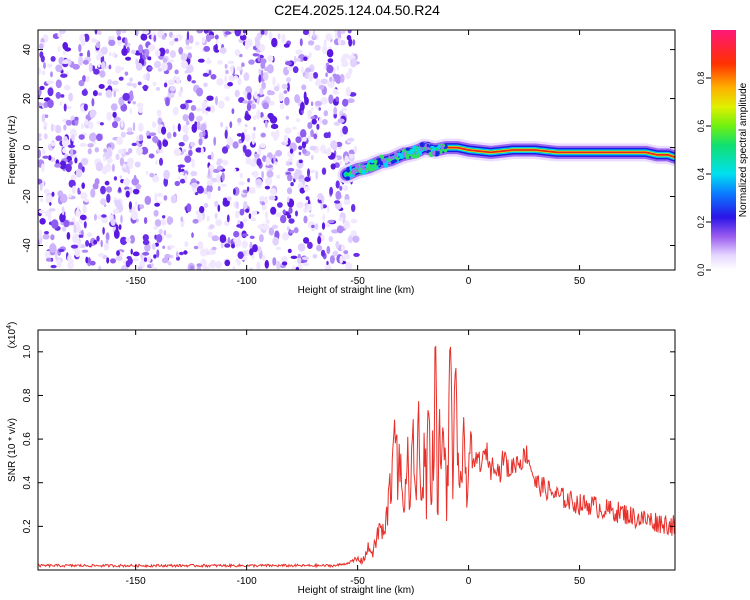 The width and height of the screenshot is (750, 600). What do you see at coordinates (469, 581) in the screenshot?
I see `x-tick-label: 0` at bounding box center [469, 581].